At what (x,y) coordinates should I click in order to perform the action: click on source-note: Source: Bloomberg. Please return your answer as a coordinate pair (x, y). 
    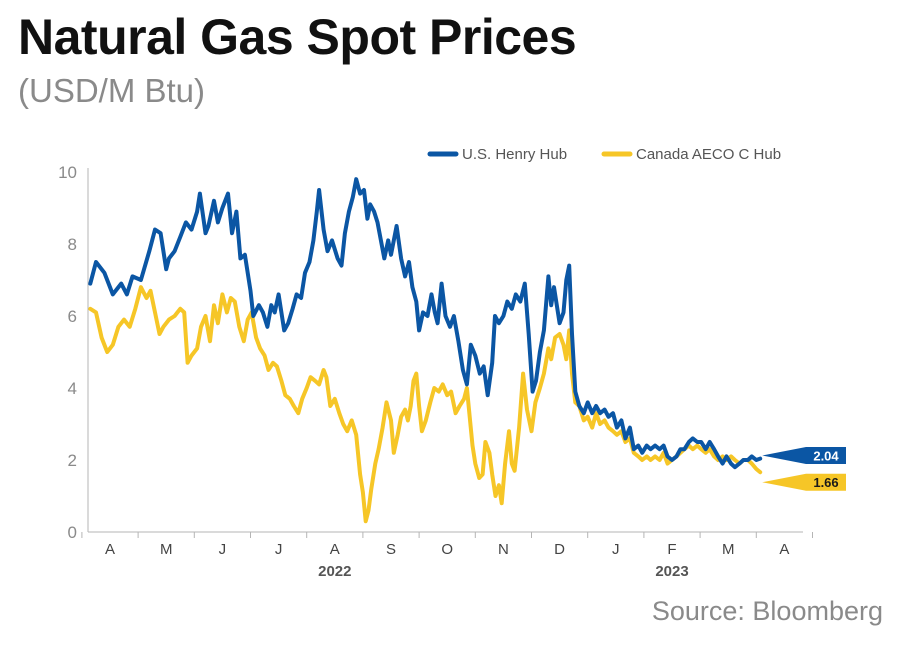
    Looking at the image, I should click on (767, 611).